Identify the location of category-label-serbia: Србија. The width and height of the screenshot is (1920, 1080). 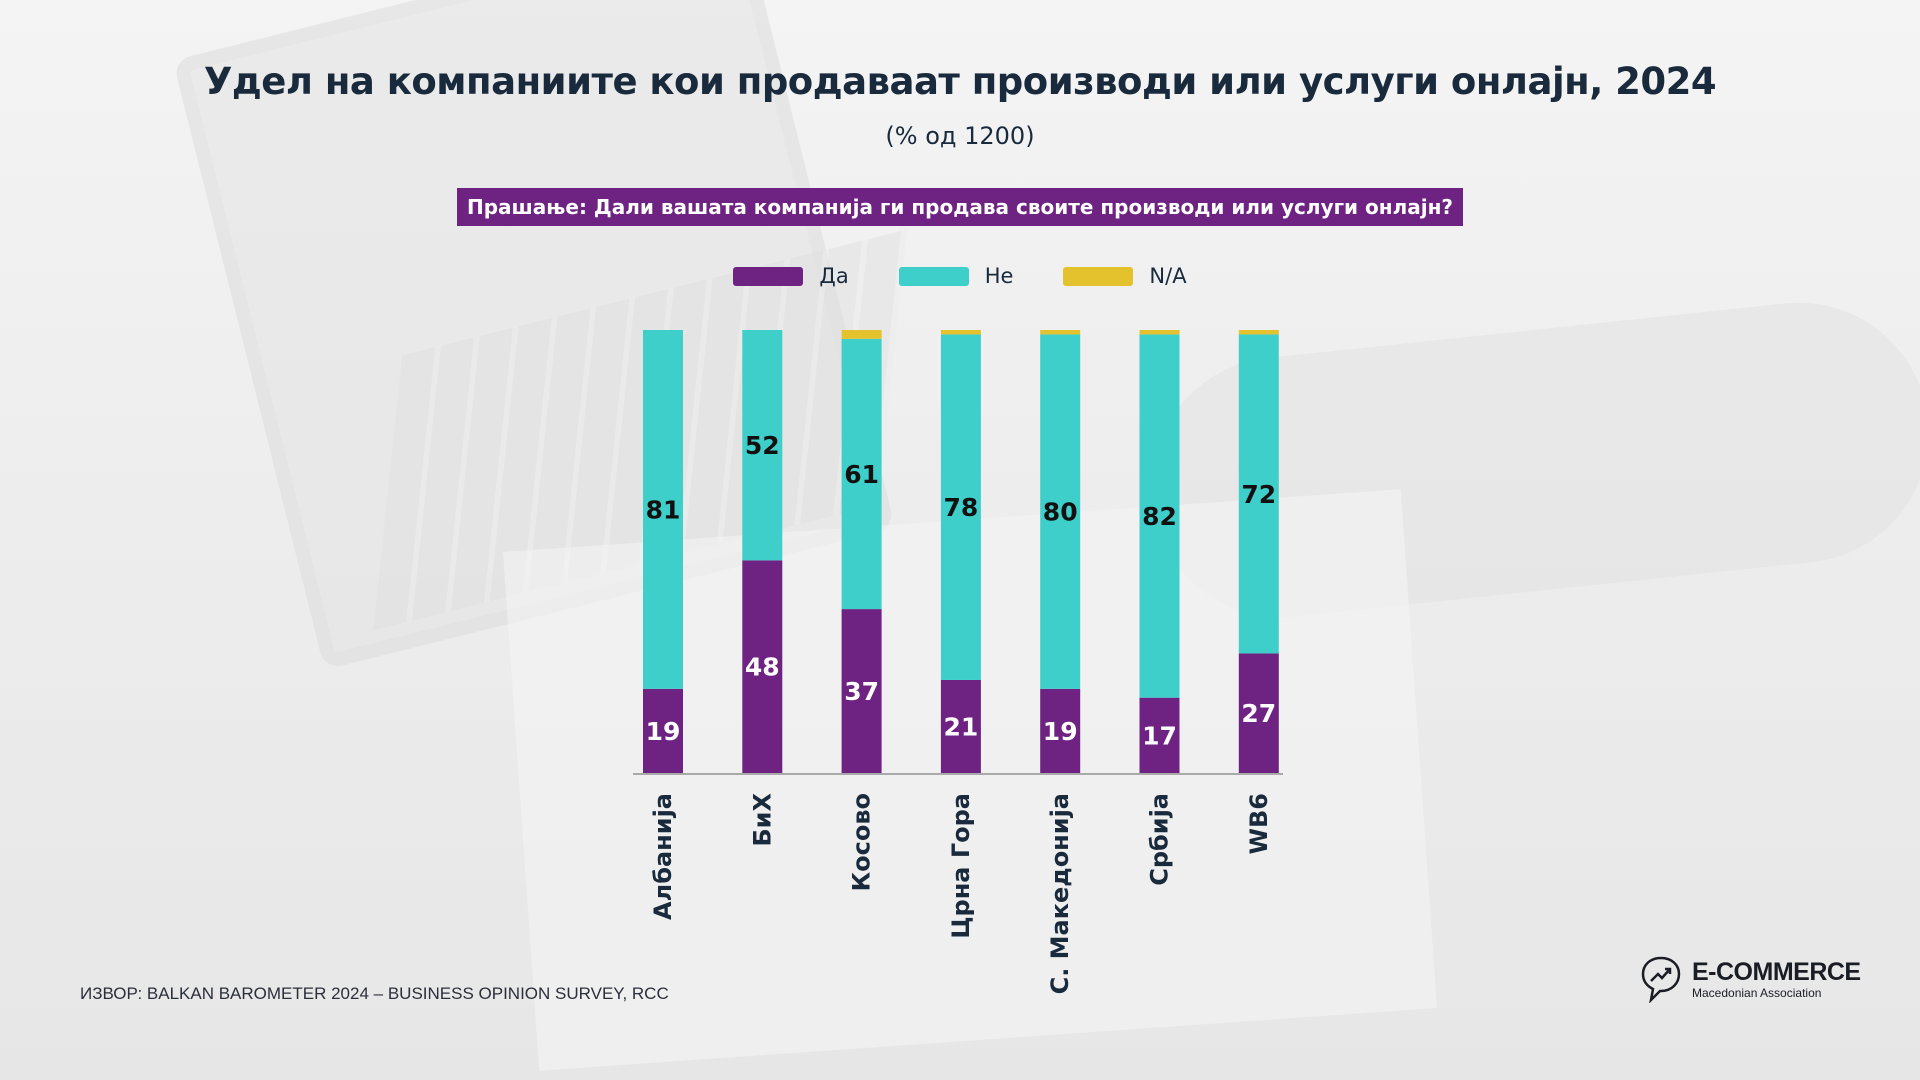
(1160, 839).